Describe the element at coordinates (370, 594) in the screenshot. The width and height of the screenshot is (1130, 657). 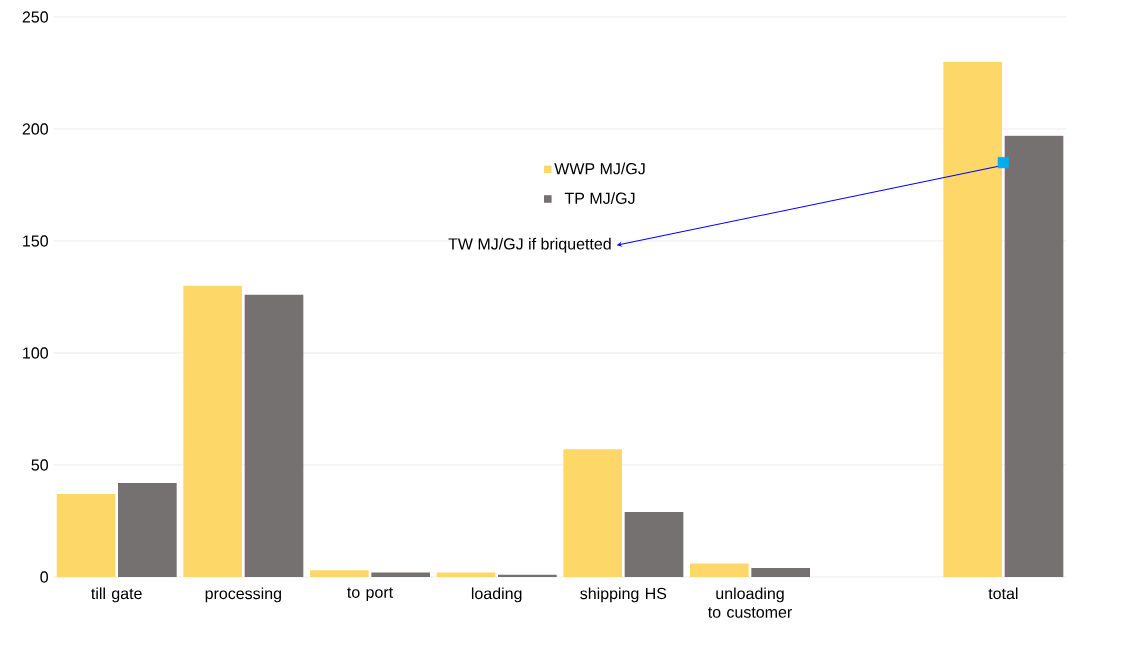
I see `x-tick-label: to port` at that location.